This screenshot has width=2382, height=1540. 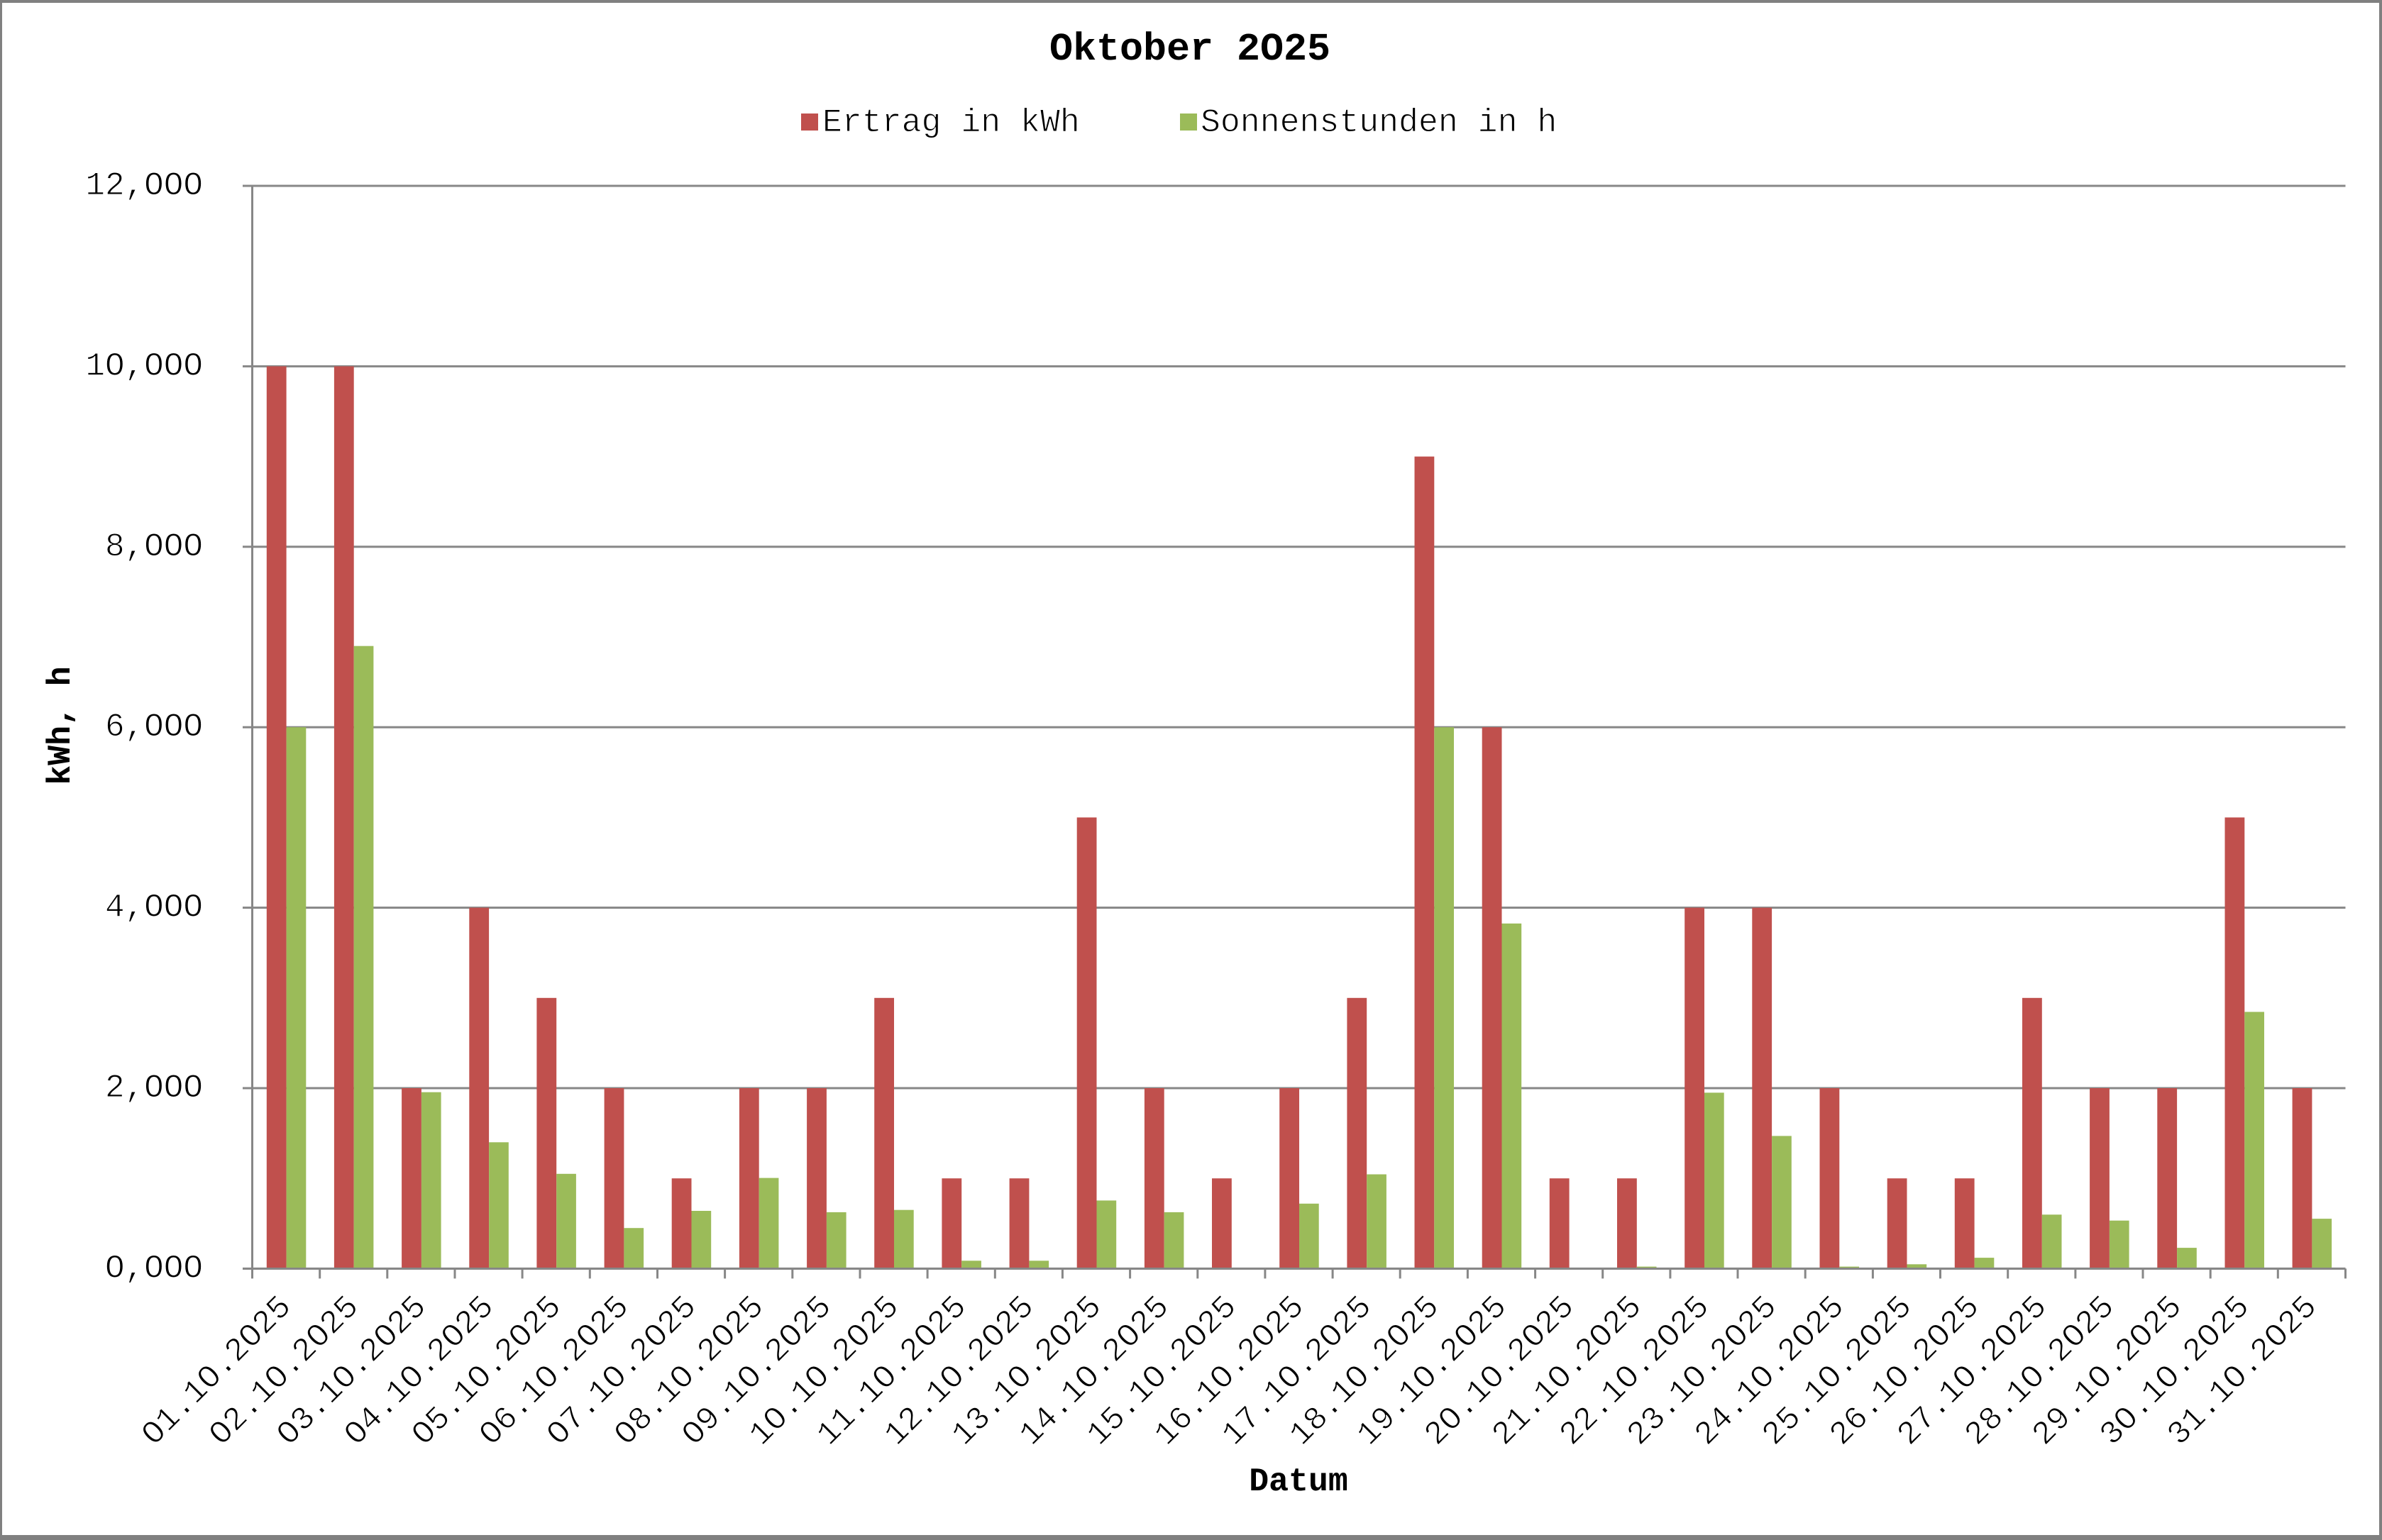 What do you see at coordinates (154, 908) in the screenshot?
I see `svg-text: 4,OOO` at bounding box center [154, 908].